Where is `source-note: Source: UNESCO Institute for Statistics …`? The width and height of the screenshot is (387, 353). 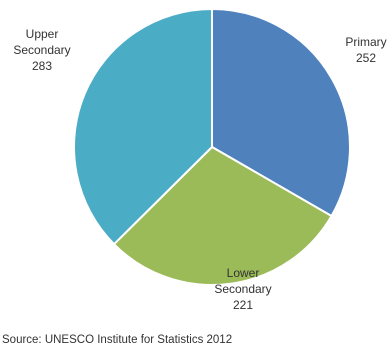
source-note: Source: UNESCO Institute for Statistics … is located at coordinates (117, 340).